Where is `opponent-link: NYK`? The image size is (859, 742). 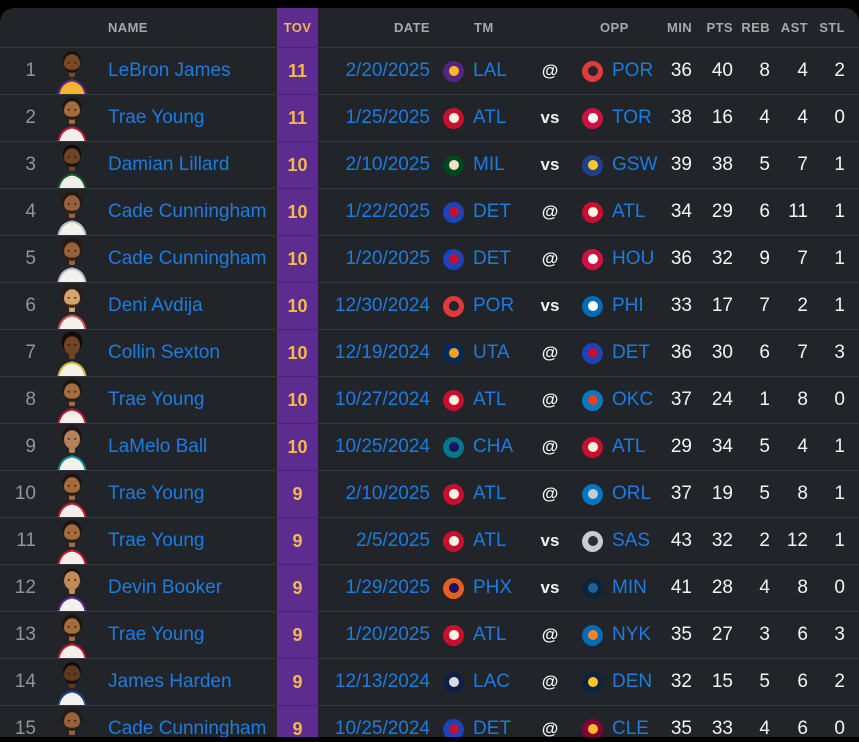 opponent-link: NYK is located at coordinates (632, 634).